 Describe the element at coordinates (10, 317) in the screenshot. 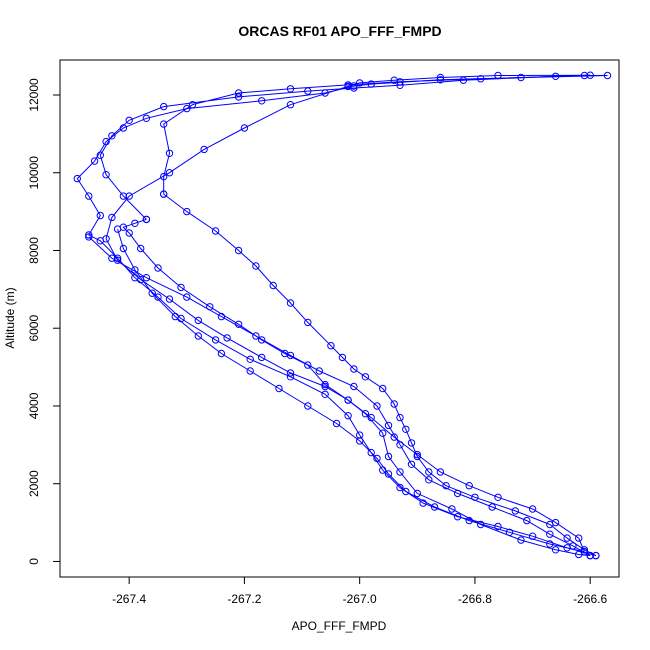

I see `y-axis-label: Altitude (m)` at that location.